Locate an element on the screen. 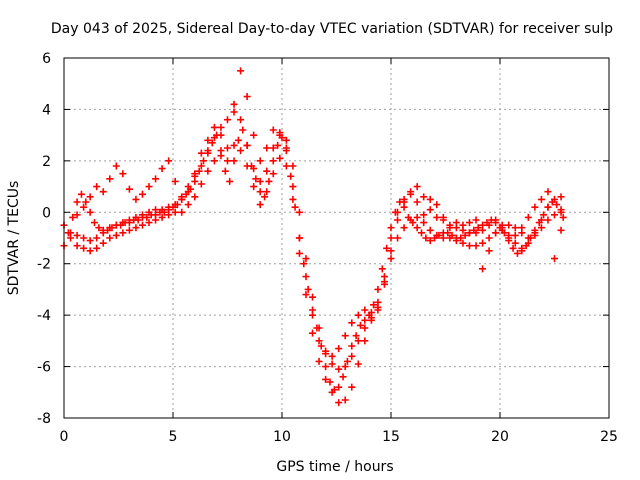 This screenshot has width=640, height=480. x-tick-label: 15 is located at coordinates (391, 437).